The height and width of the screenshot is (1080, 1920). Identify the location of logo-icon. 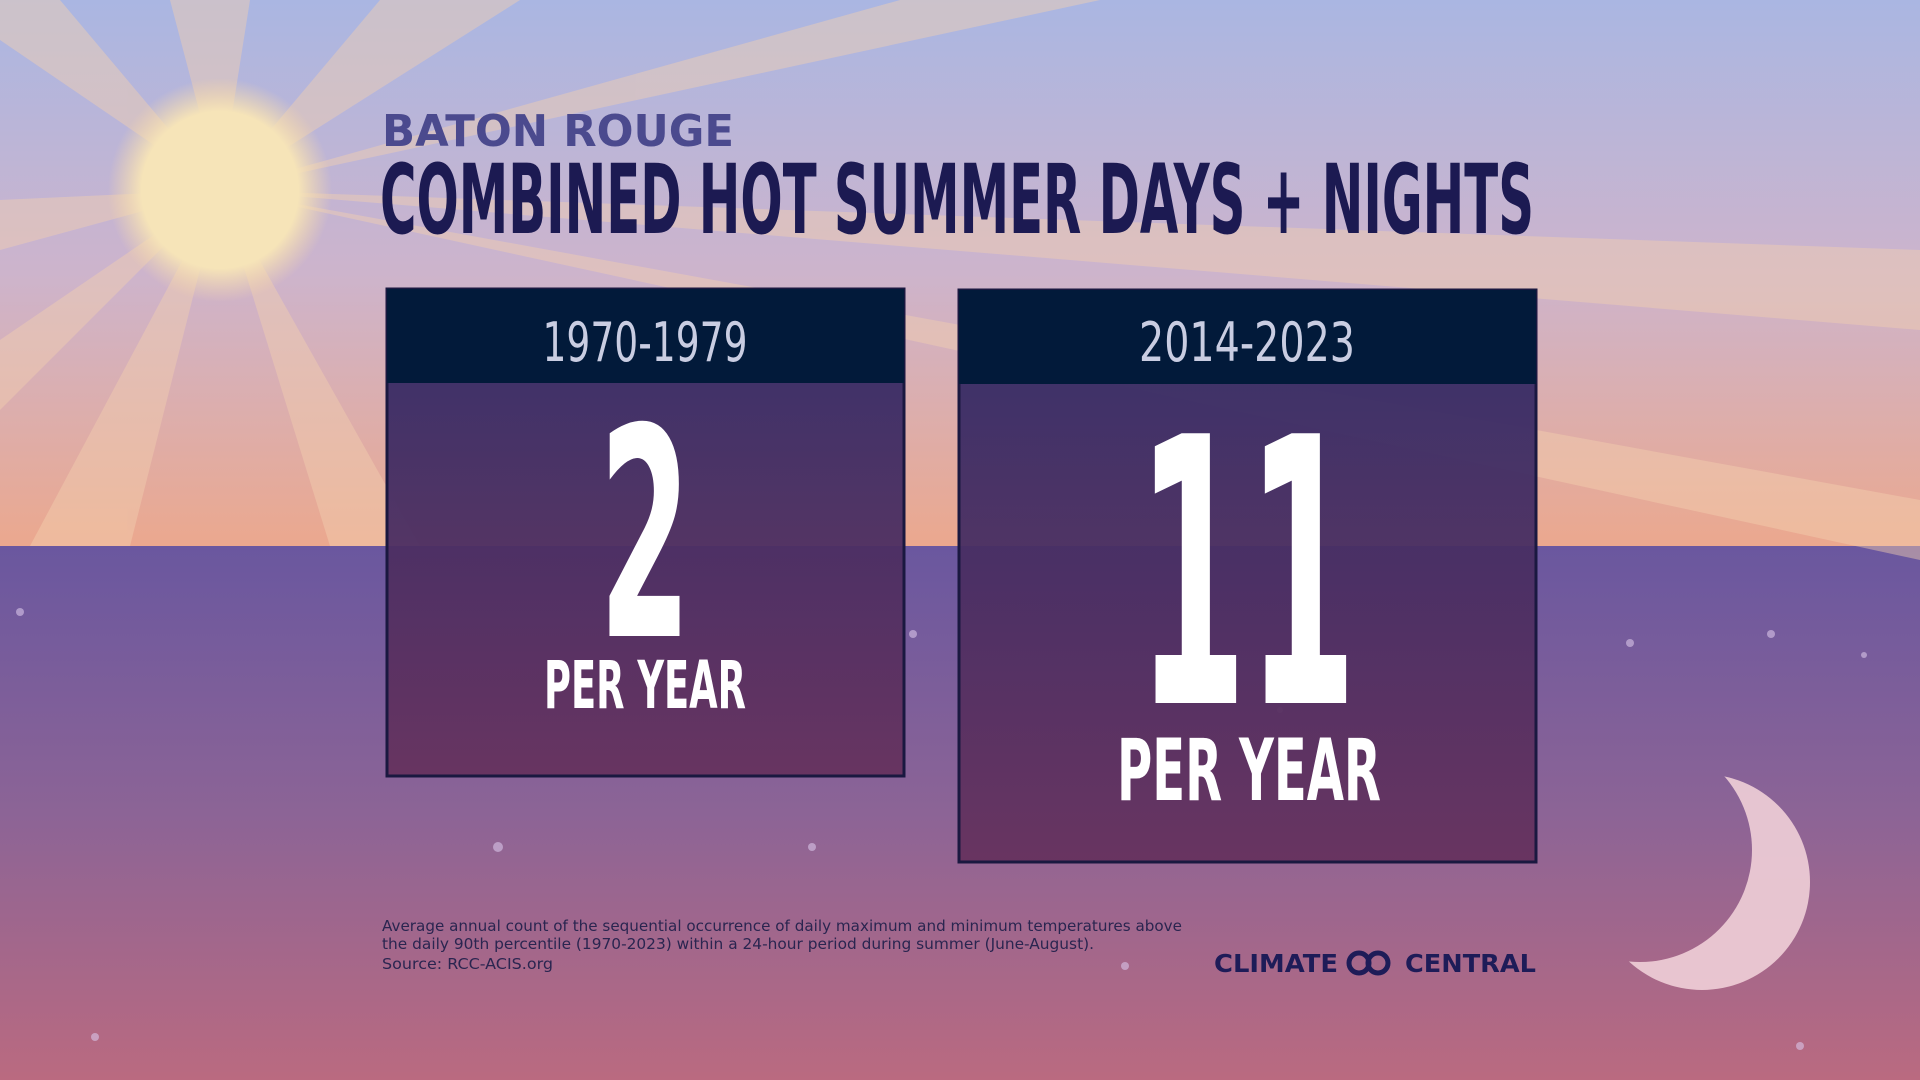
(1368, 963).